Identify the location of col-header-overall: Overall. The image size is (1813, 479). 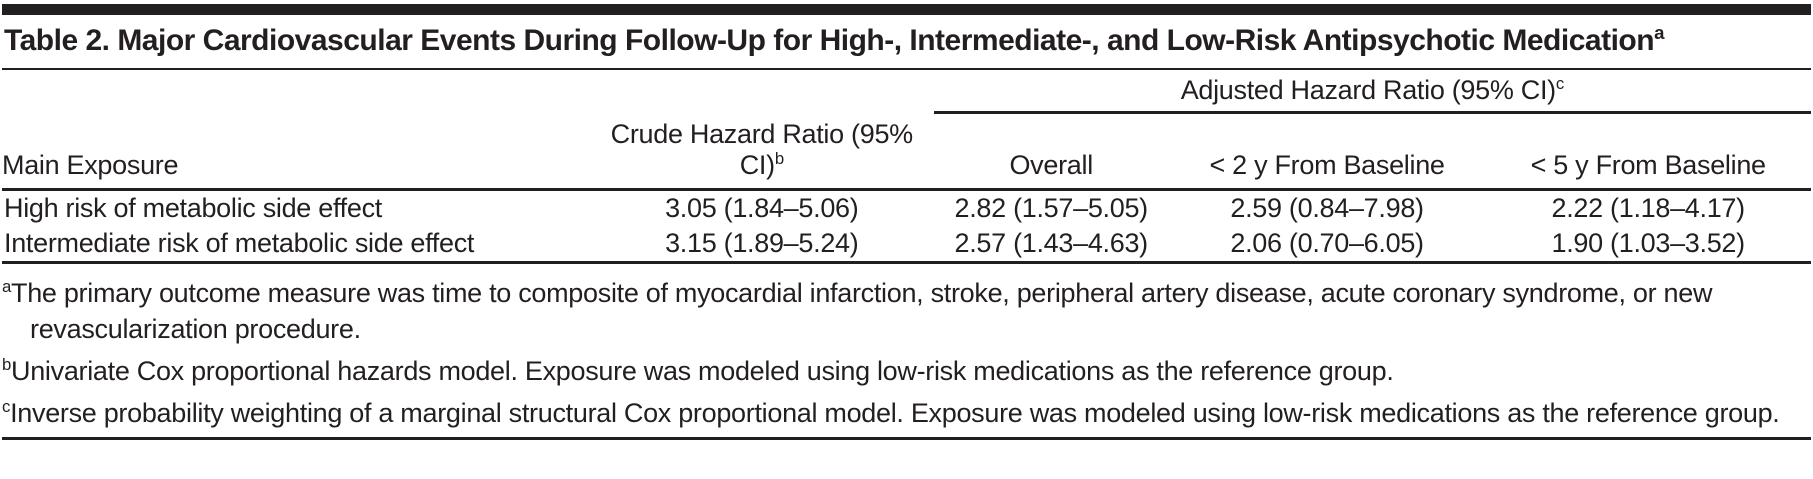
(1051, 164).